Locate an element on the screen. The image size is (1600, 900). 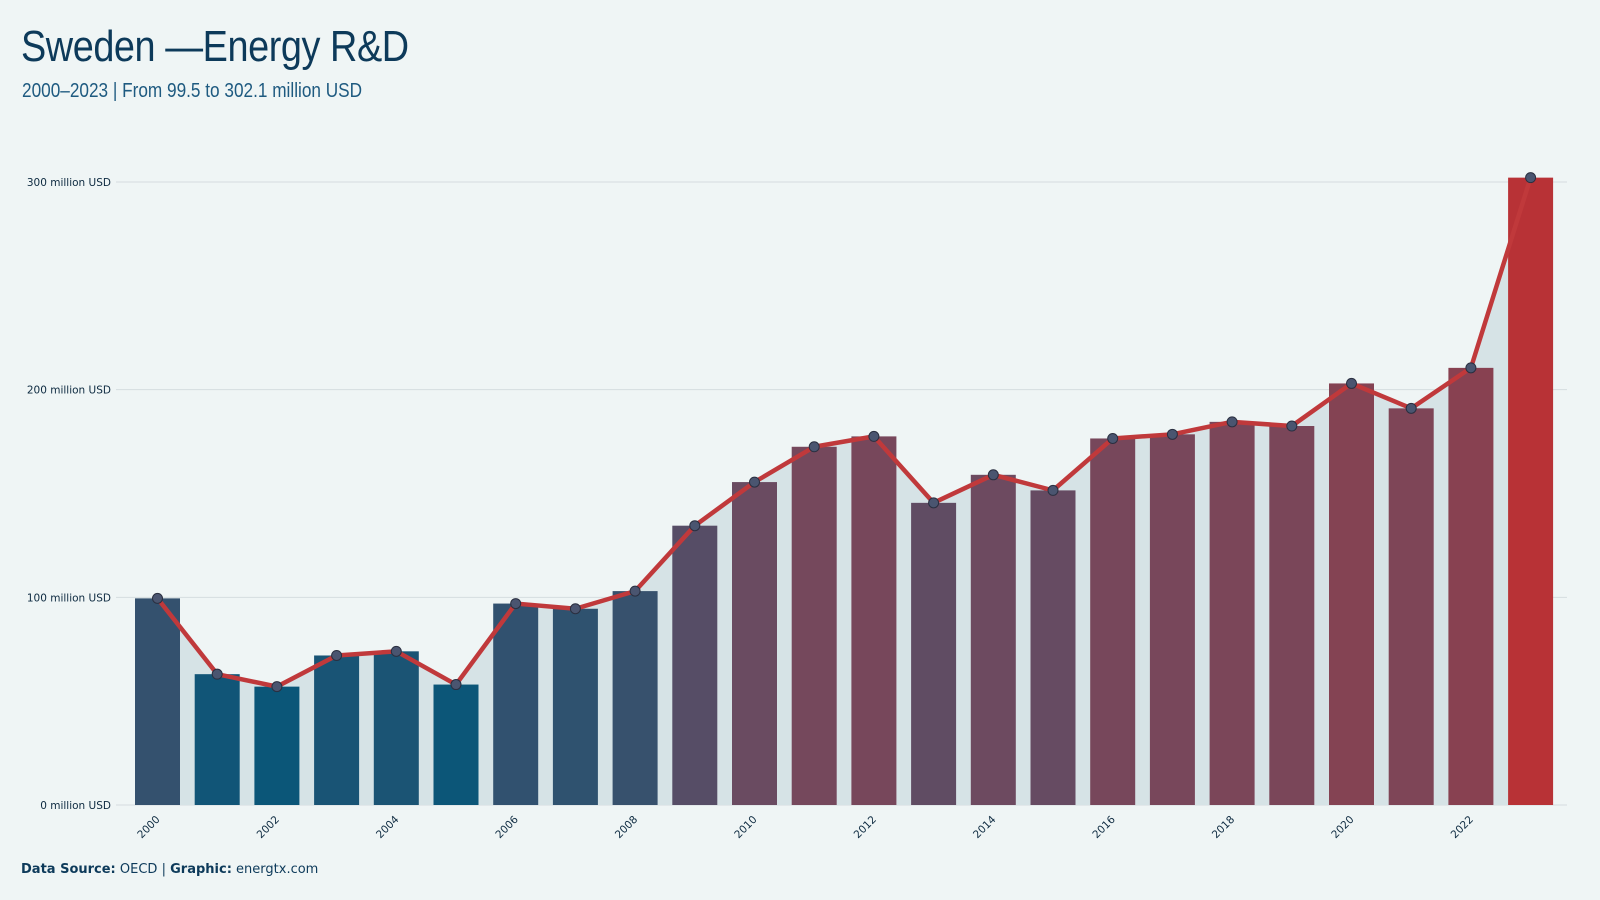
graphic-value: energtx.com is located at coordinates (277, 869).